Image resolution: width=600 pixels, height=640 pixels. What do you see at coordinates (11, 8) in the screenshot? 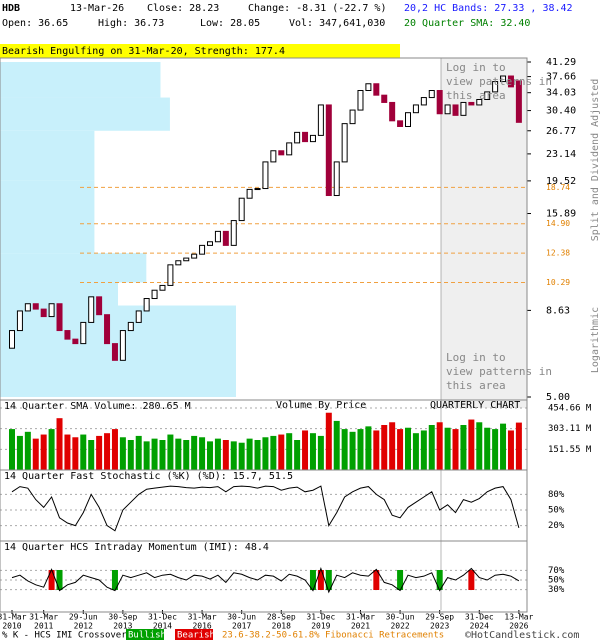
I see `symbol: HDB` at bounding box center [11, 8].